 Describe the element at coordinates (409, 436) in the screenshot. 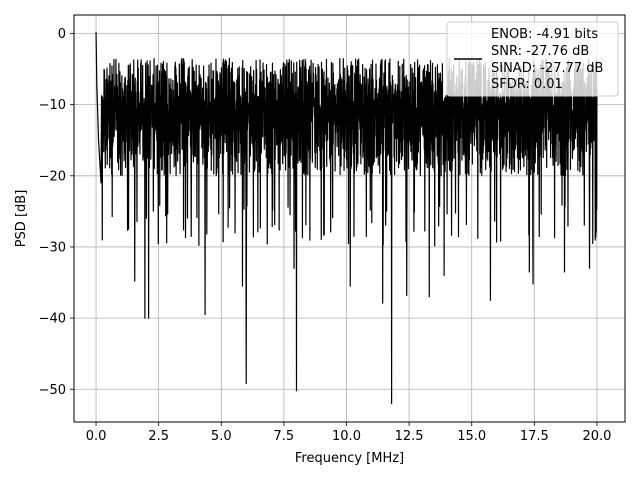

I see `x-tick-label: 12.5` at that location.